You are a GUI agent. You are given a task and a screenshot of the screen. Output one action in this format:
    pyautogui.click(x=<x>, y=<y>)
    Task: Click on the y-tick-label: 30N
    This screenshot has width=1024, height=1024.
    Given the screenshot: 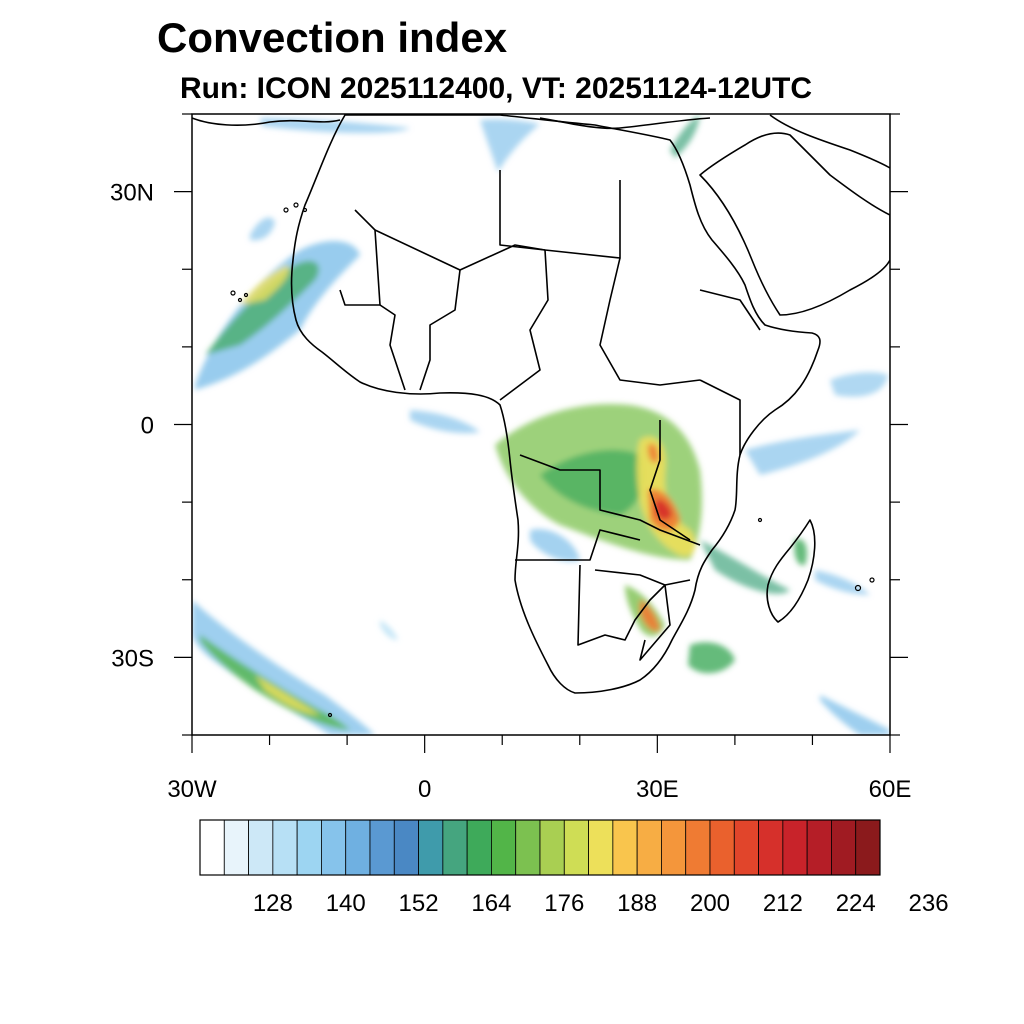 What is the action you would take?
    pyautogui.click(x=132, y=193)
    